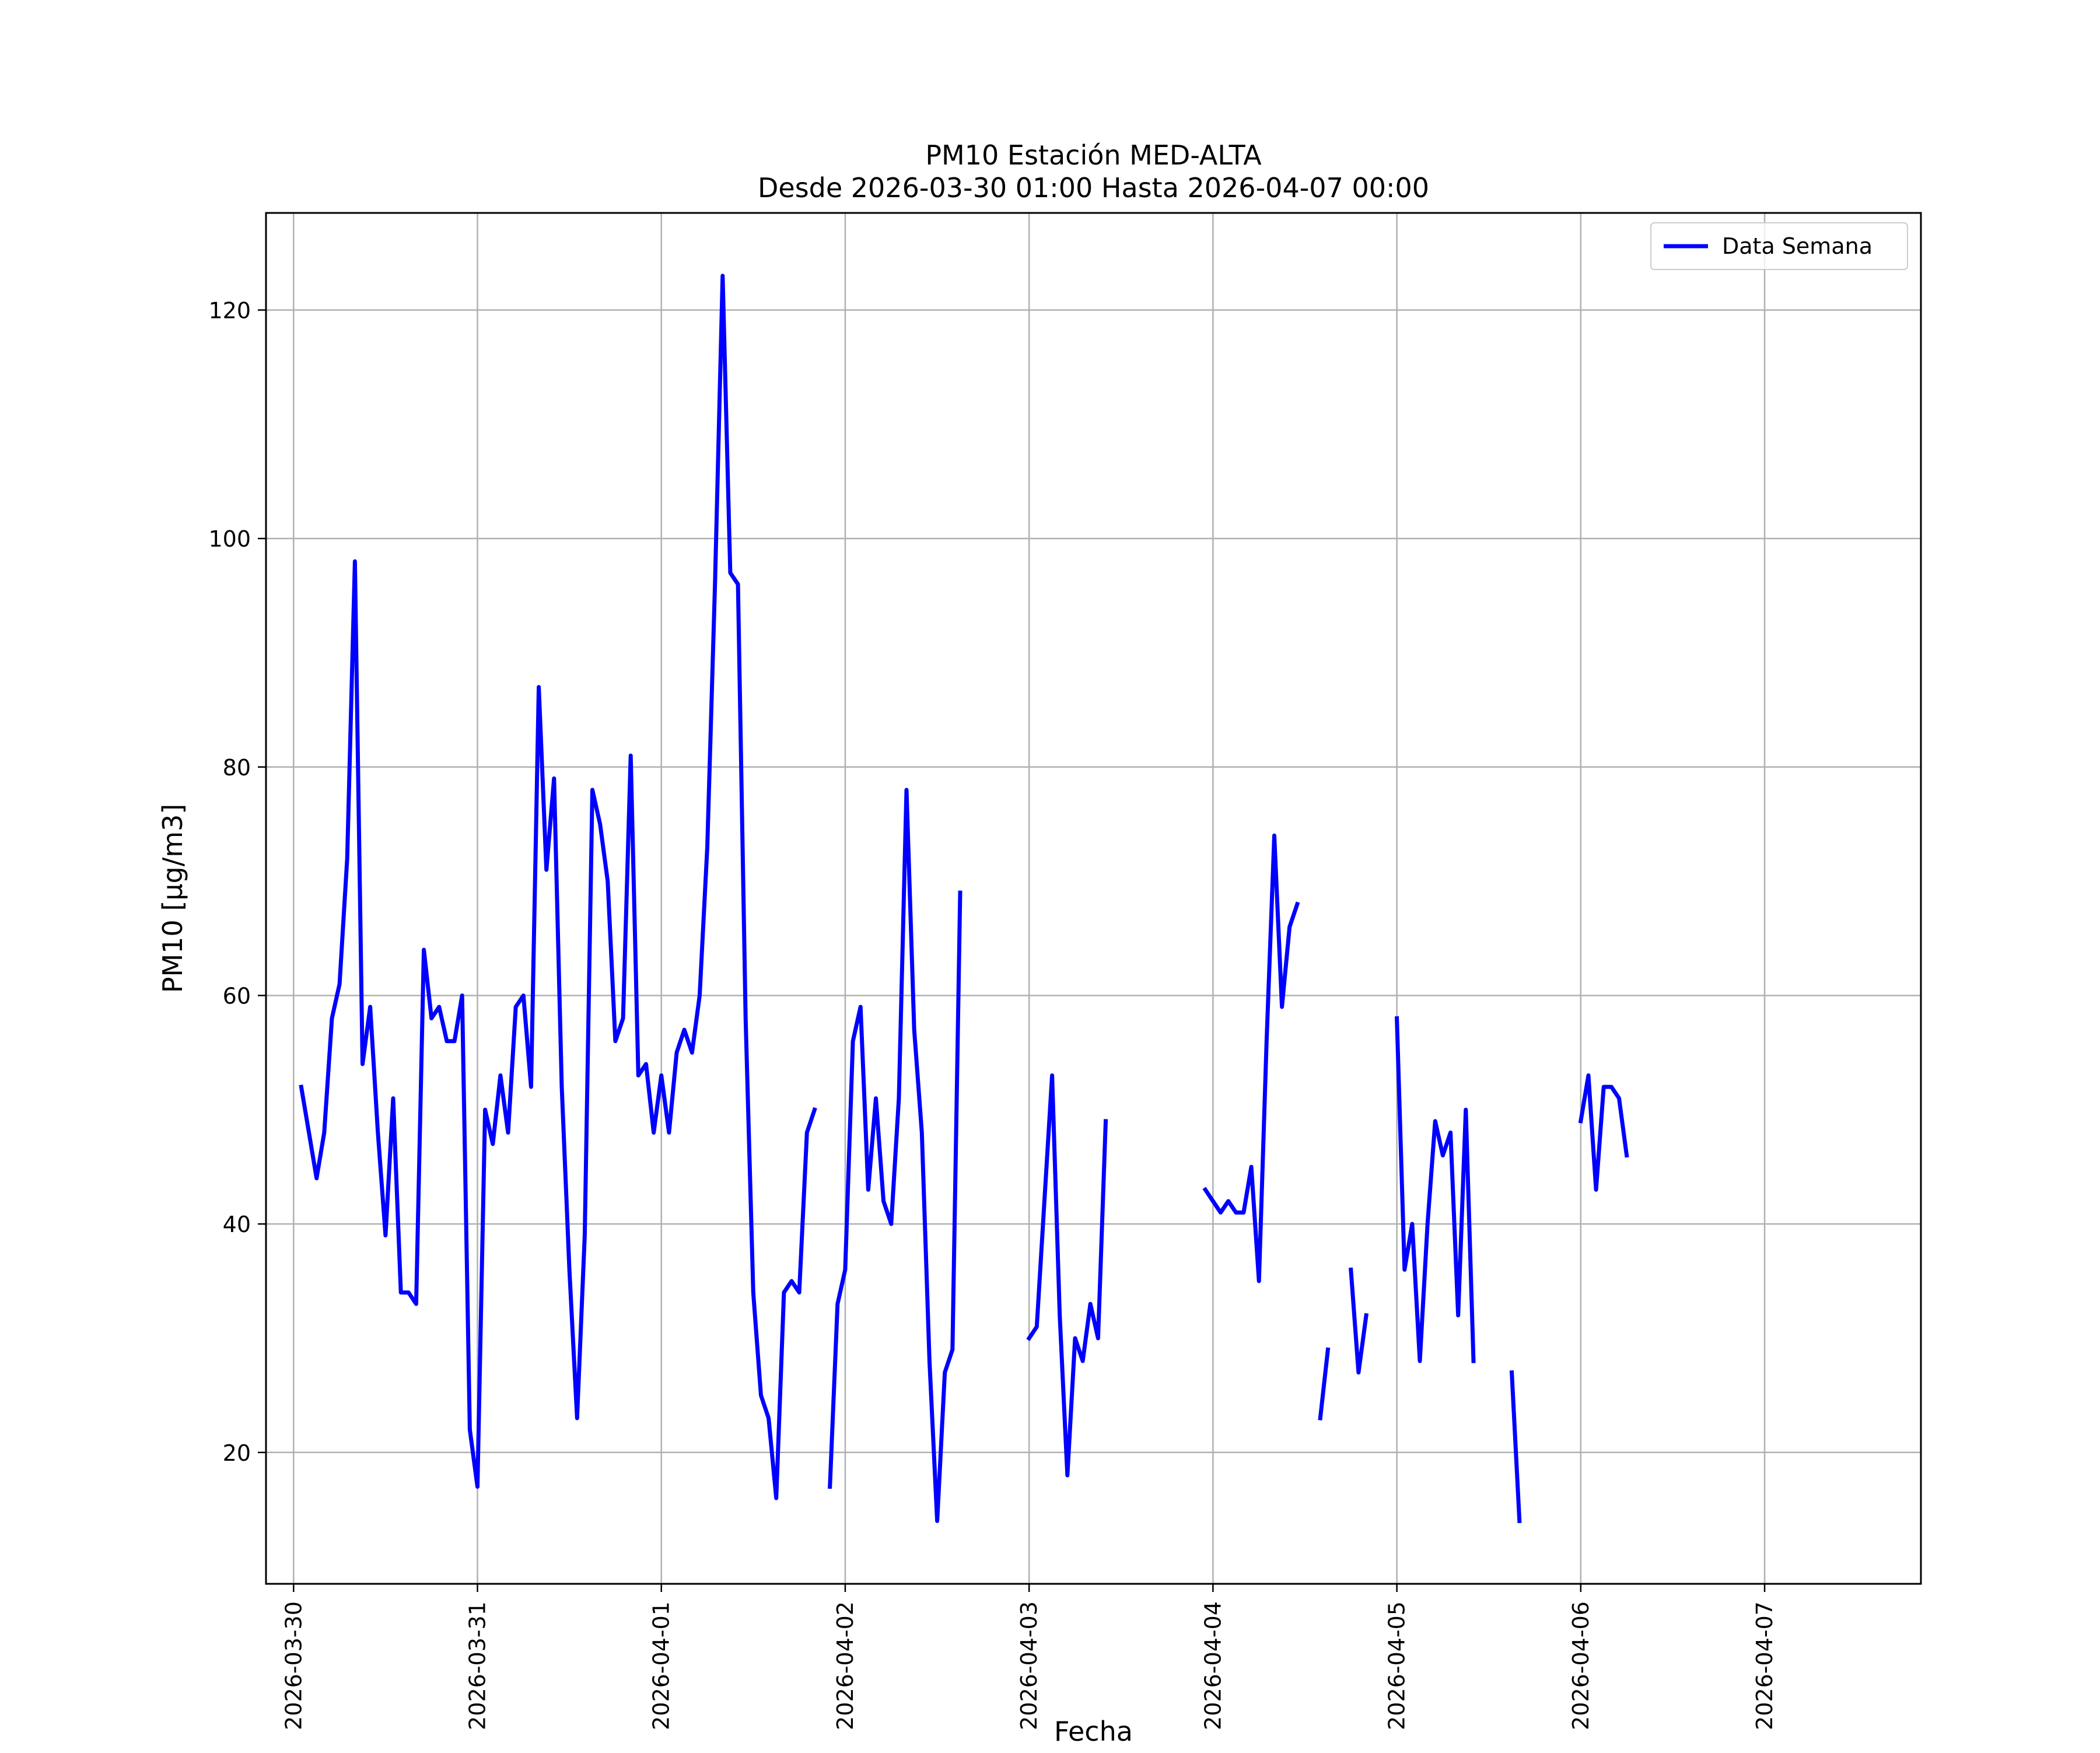  I want to click on legend-box, so click(1779, 246).